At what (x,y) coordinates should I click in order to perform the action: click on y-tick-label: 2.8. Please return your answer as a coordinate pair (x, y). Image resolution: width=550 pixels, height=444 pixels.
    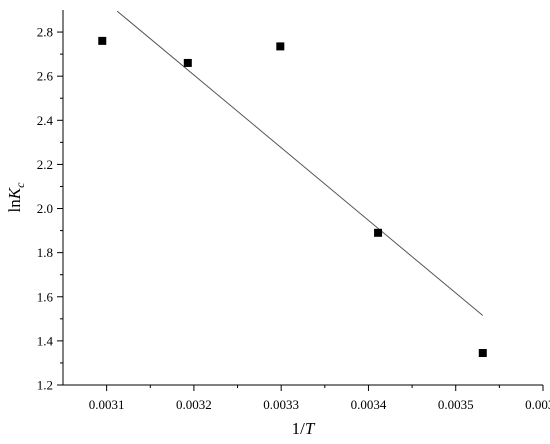
    Looking at the image, I should click on (45, 32).